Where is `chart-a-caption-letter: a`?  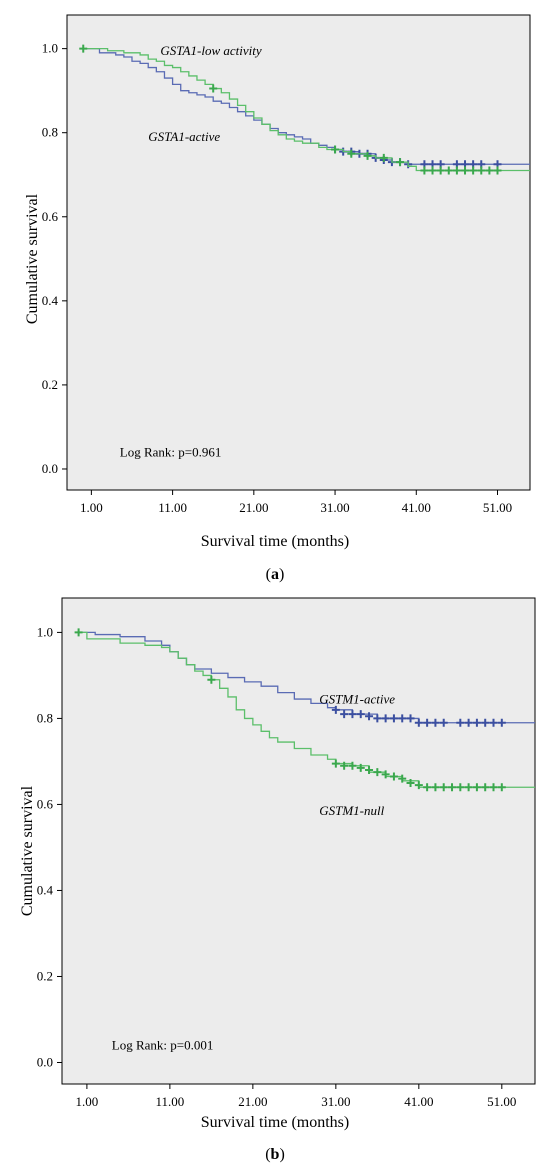
chart-a-caption-letter: a is located at coordinates (275, 574).